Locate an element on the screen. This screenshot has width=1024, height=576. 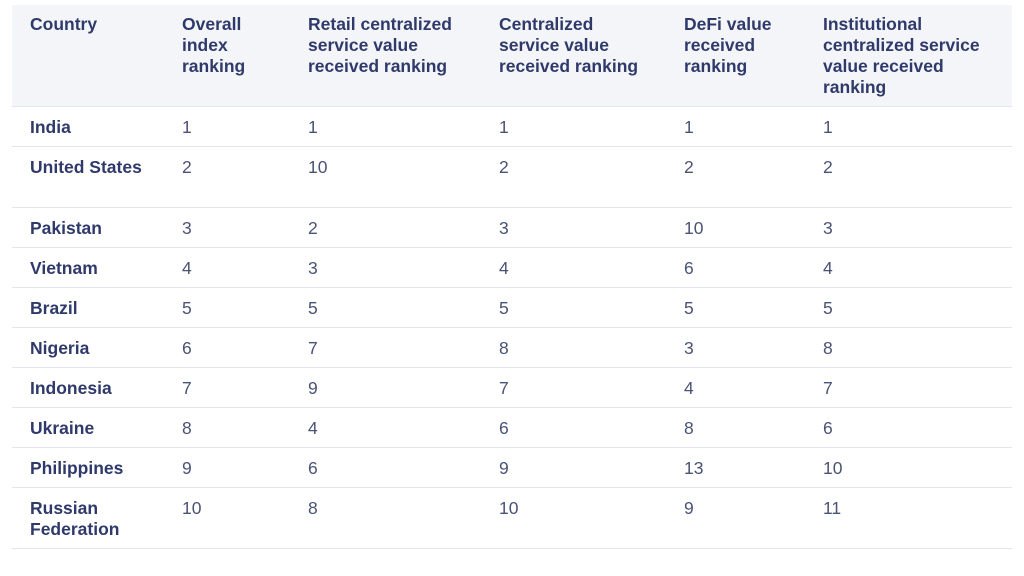
institutional-rank-cell: 2 is located at coordinates (828, 167).